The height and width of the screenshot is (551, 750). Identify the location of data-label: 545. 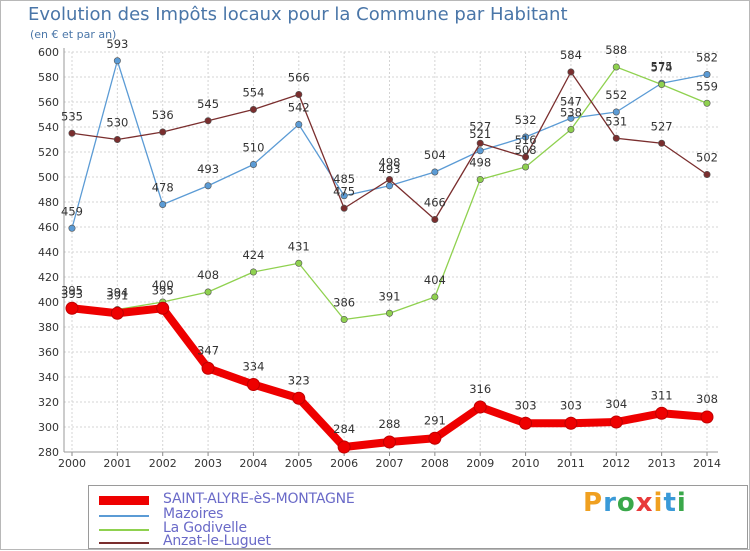
(208, 104).